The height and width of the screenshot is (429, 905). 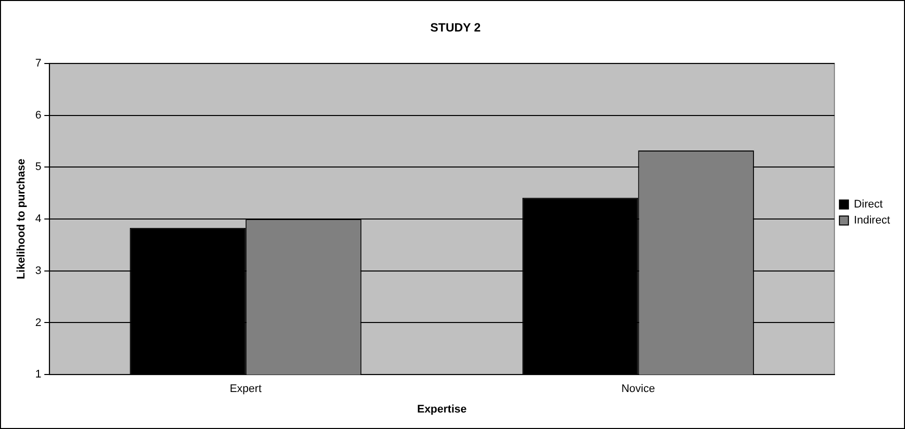 What do you see at coordinates (38, 322) in the screenshot?
I see `y-tick-label: 2` at bounding box center [38, 322].